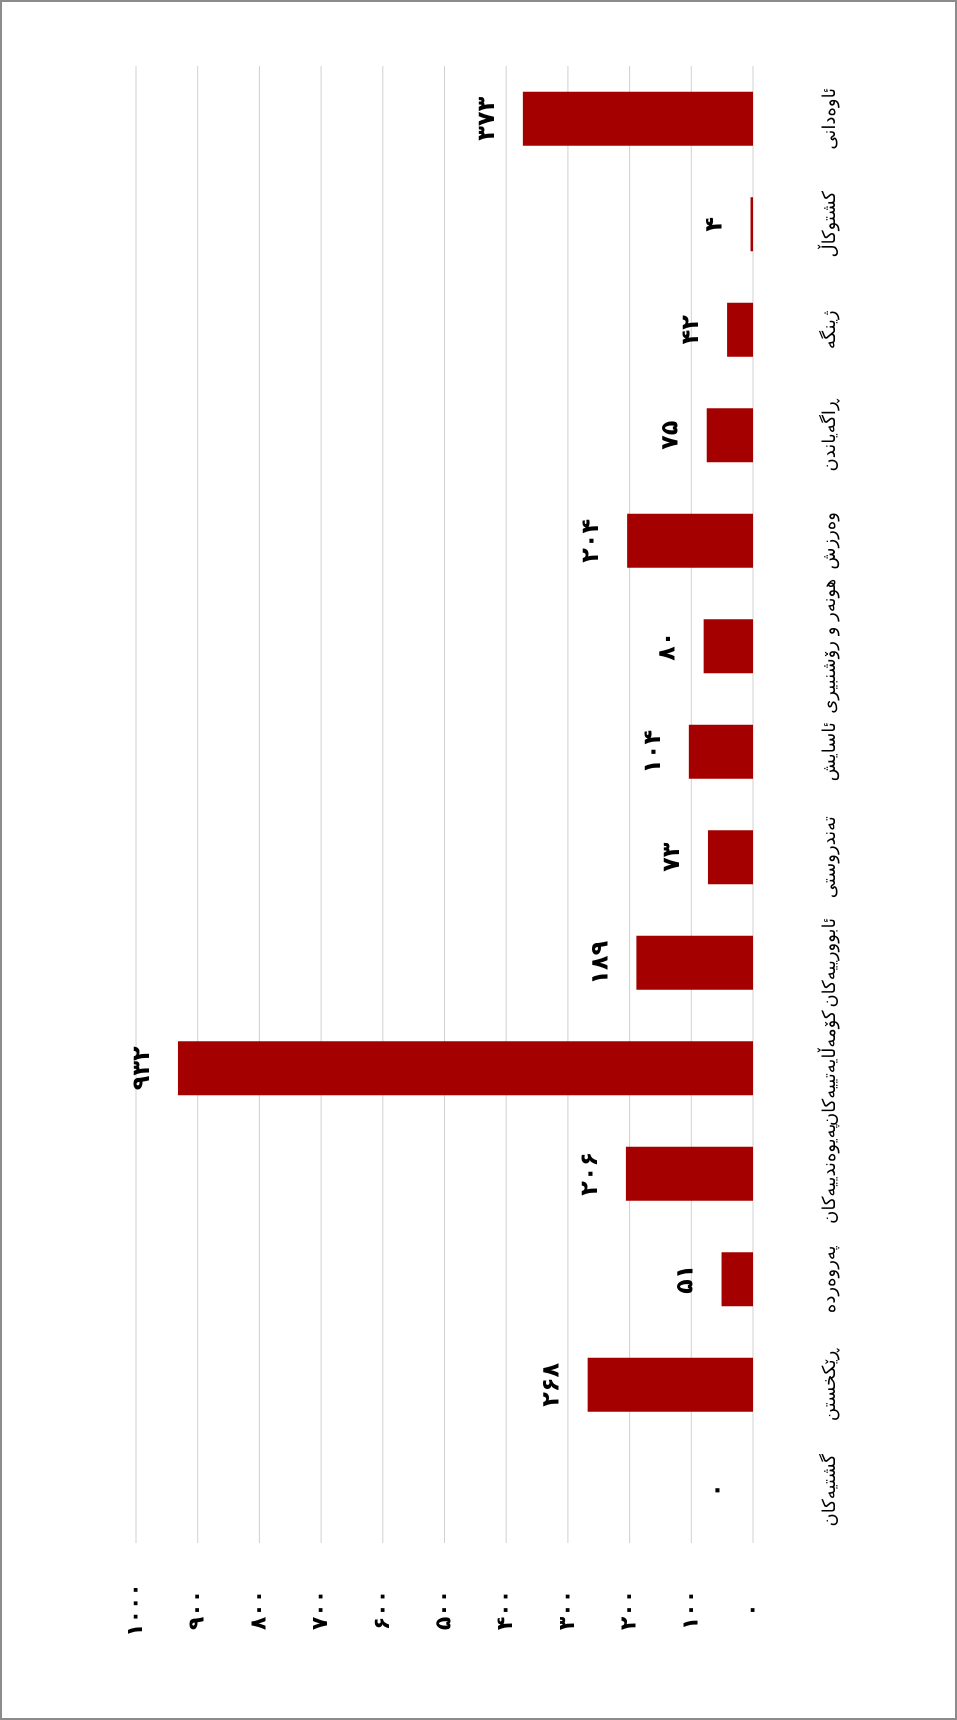  I want to click on value-label: ۳۷۳, so click(486, 118).